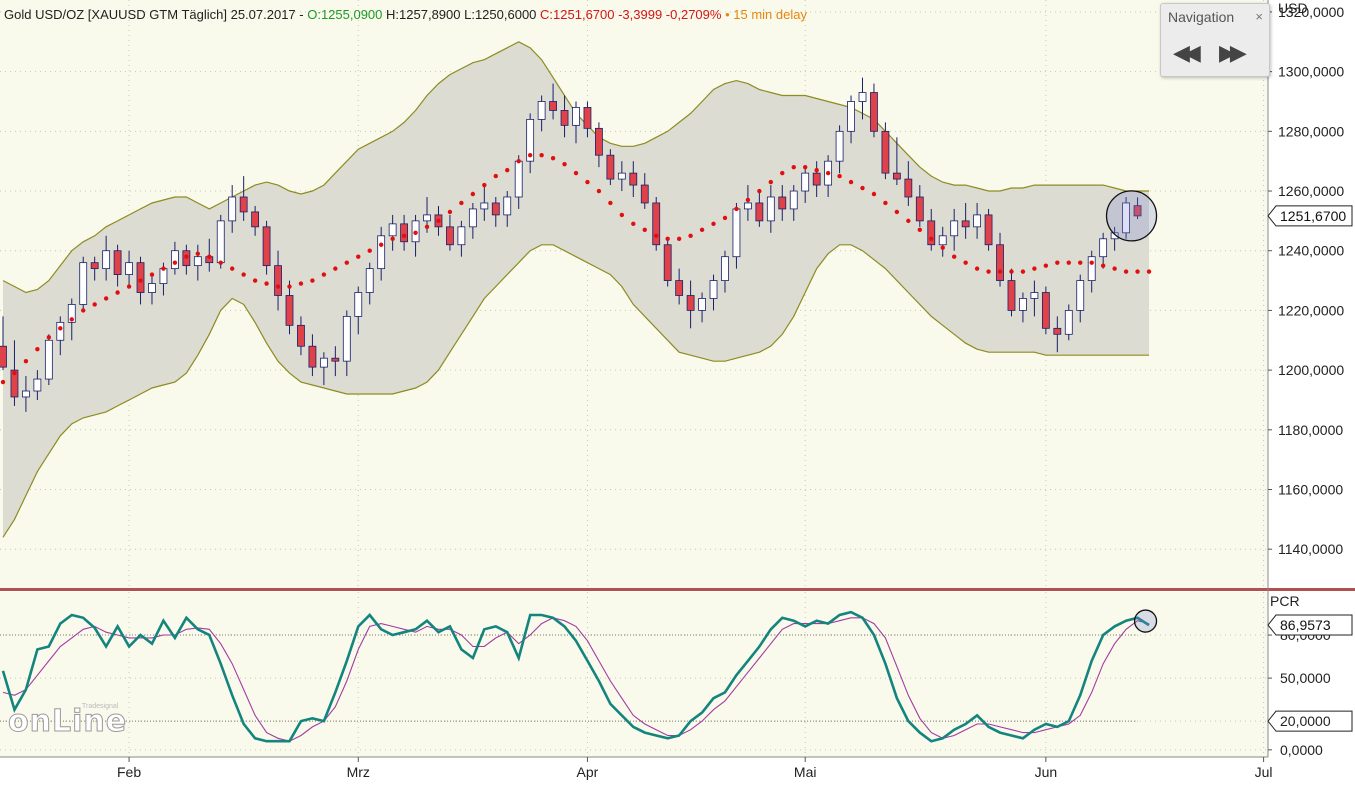 Image resolution: width=1355 pixels, height=789 pixels. Describe the element at coordinates (67, 722) in the screenshot. I see `online-logo: onLine` at that location.